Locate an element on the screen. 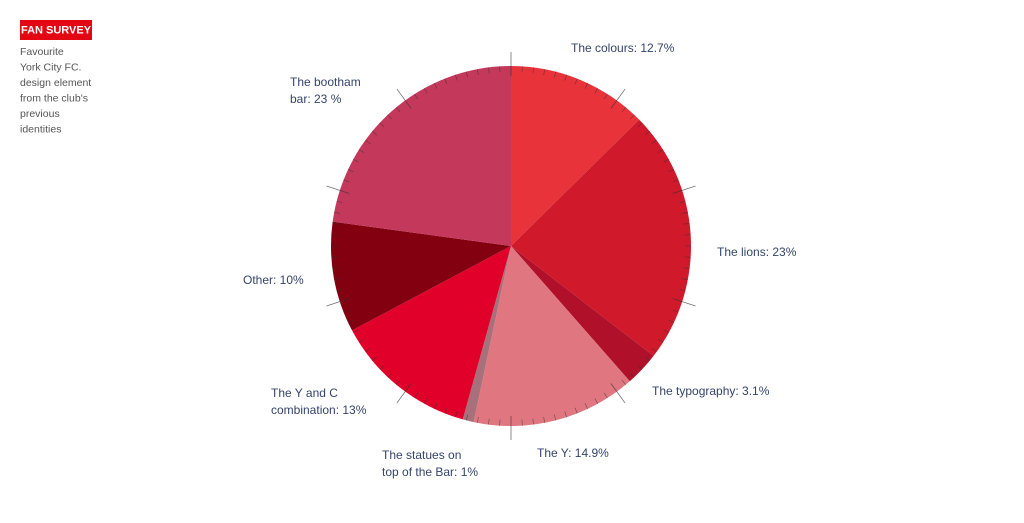 Image resolution: width=1024 pixels, height=523 pixels. slice-label: The typography: 3.1% is located at coordinates (711, 391).